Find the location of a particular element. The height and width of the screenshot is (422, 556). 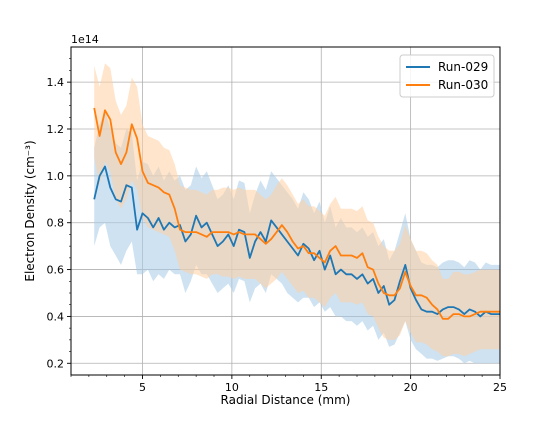

x-tick-label: 20 is located at coordinates (411, 387).